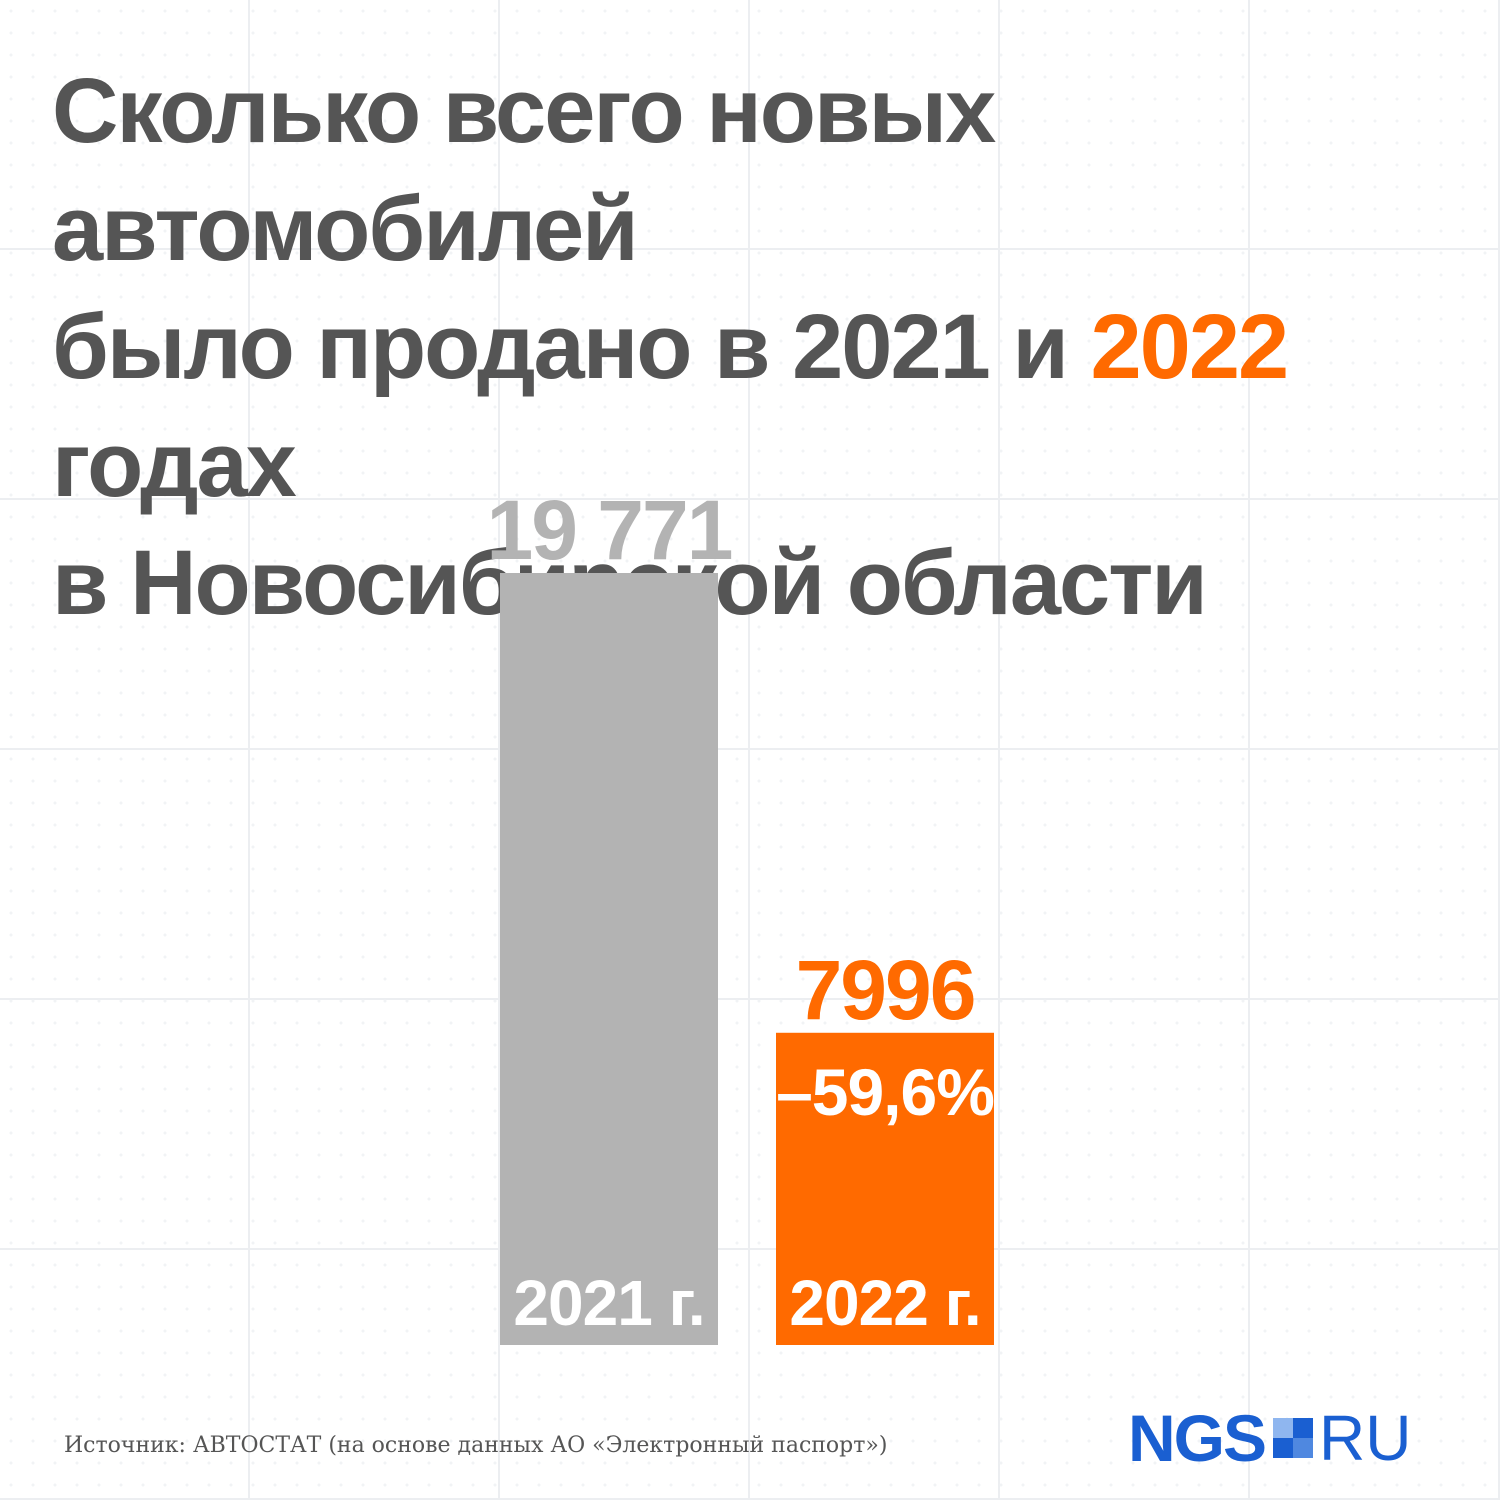  Describe the element at coordinates (885, 1092) in the screenshot. I see `change-label: –59,6%` at that location.